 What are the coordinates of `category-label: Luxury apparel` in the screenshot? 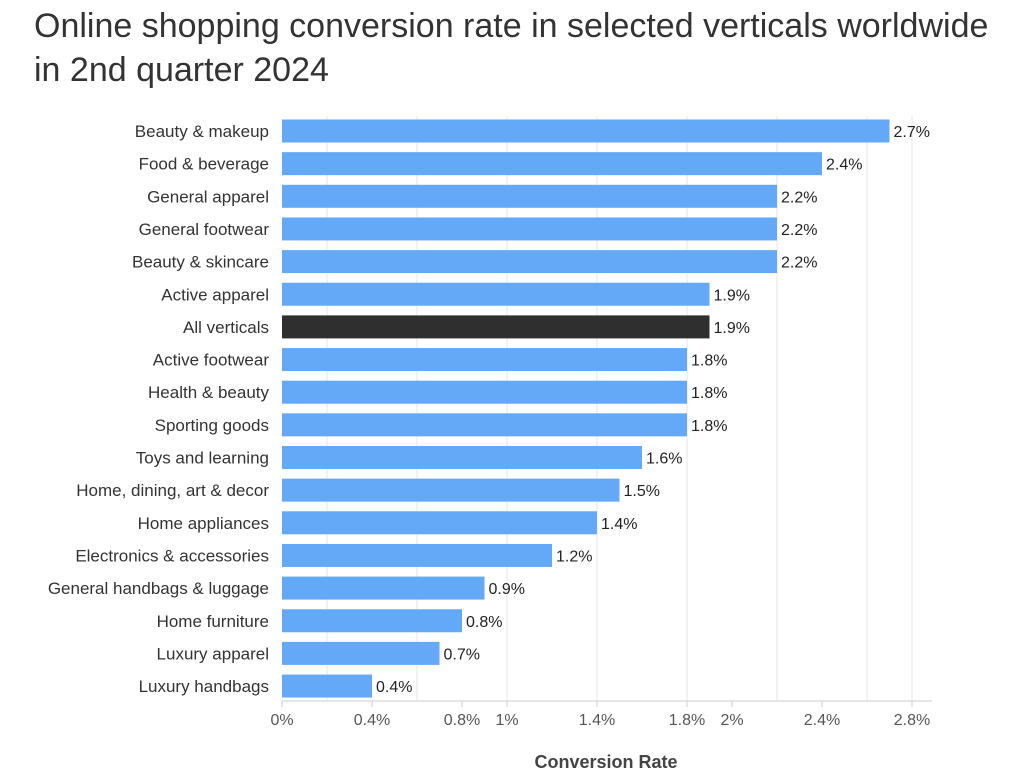 It's located at (213, 653).